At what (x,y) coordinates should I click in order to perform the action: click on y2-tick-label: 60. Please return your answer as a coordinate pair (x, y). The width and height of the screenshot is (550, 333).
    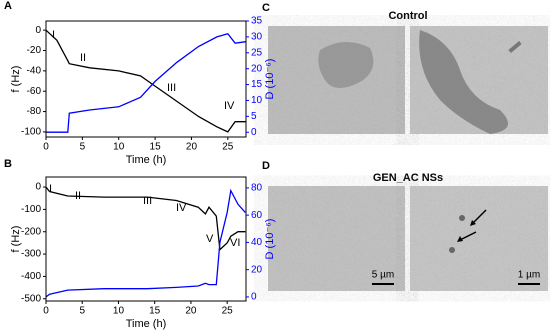
    Looking at the image, I should click on (257, 215).